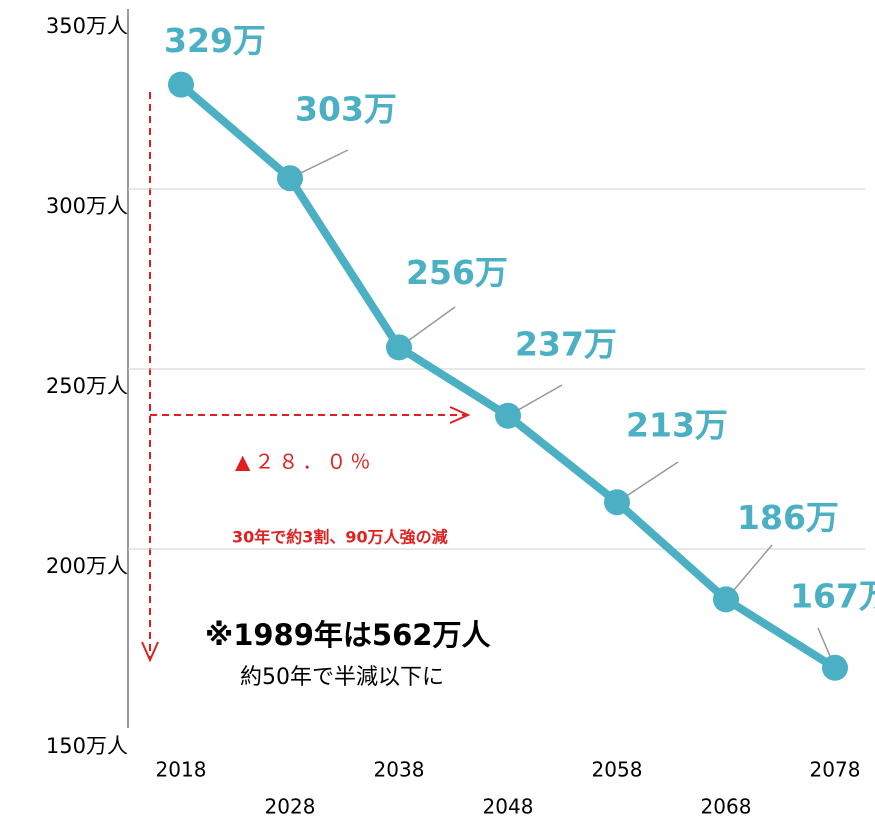 The width and height of the screenshot is (875, 822). I want to click on data-label: 167万, so click(832, 595).